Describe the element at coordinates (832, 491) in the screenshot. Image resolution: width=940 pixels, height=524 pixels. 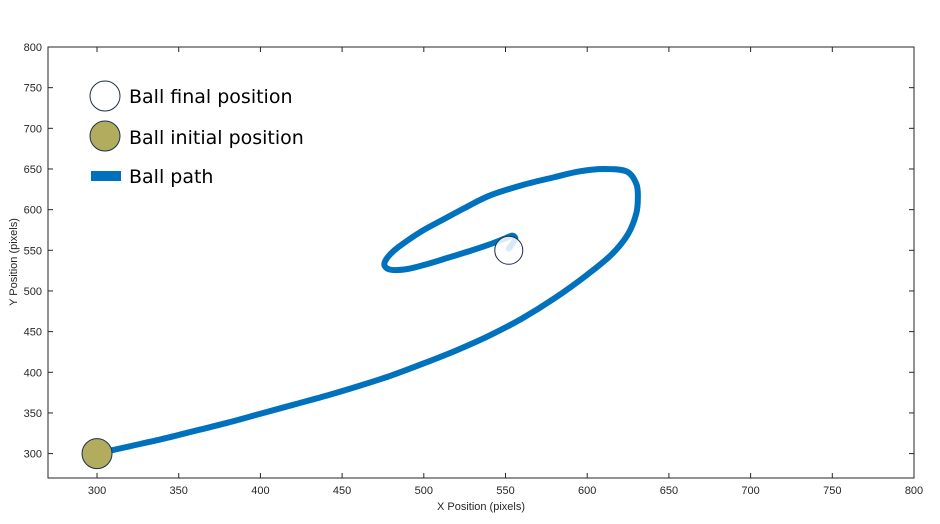
I see `x-tick-label: 750` at that location.